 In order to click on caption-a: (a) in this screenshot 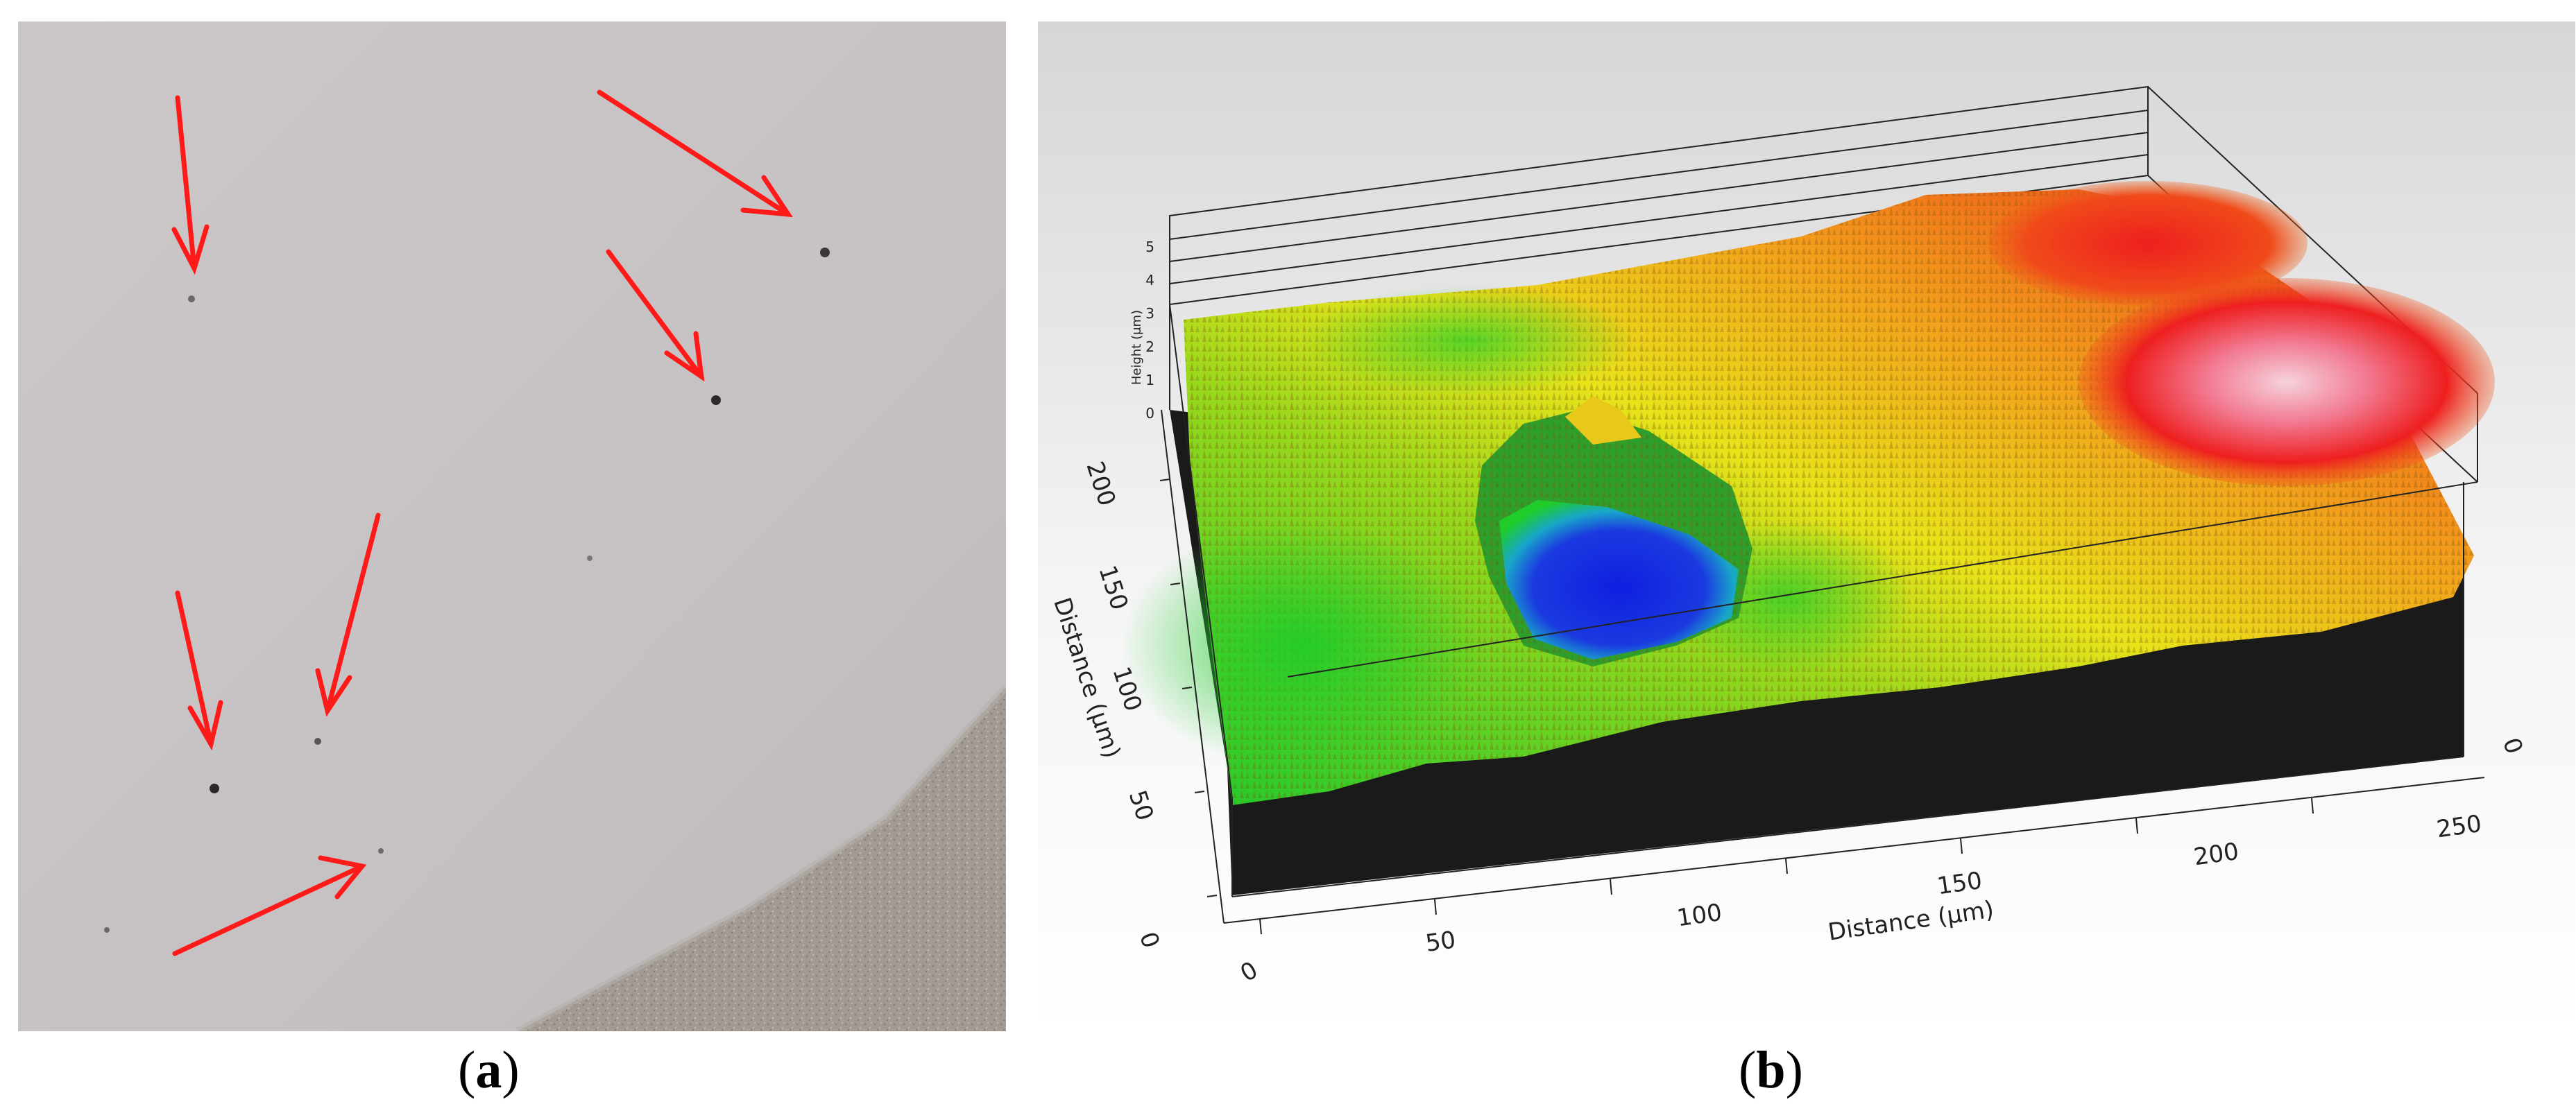, I will do `click(489, 1070)`.